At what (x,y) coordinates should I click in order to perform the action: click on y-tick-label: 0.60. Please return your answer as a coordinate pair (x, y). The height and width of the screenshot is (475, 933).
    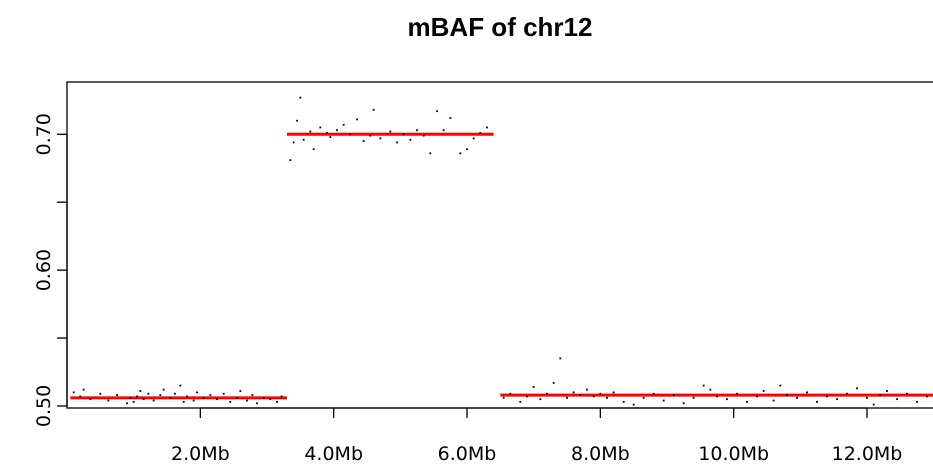
    Looking at the image, I should click on (44, 270).